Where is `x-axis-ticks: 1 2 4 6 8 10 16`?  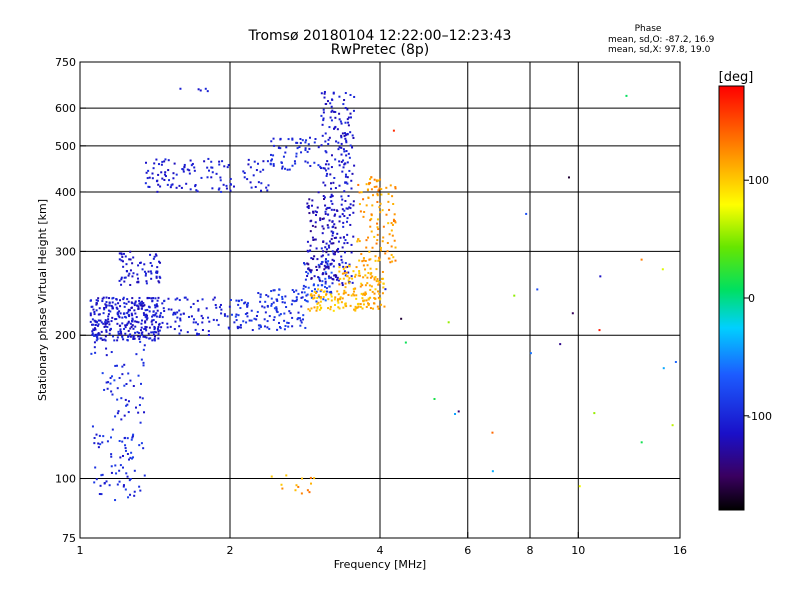
x-axis-ticks: 1 2 4 6 8 10 16 is located at coordinates (382, 544).